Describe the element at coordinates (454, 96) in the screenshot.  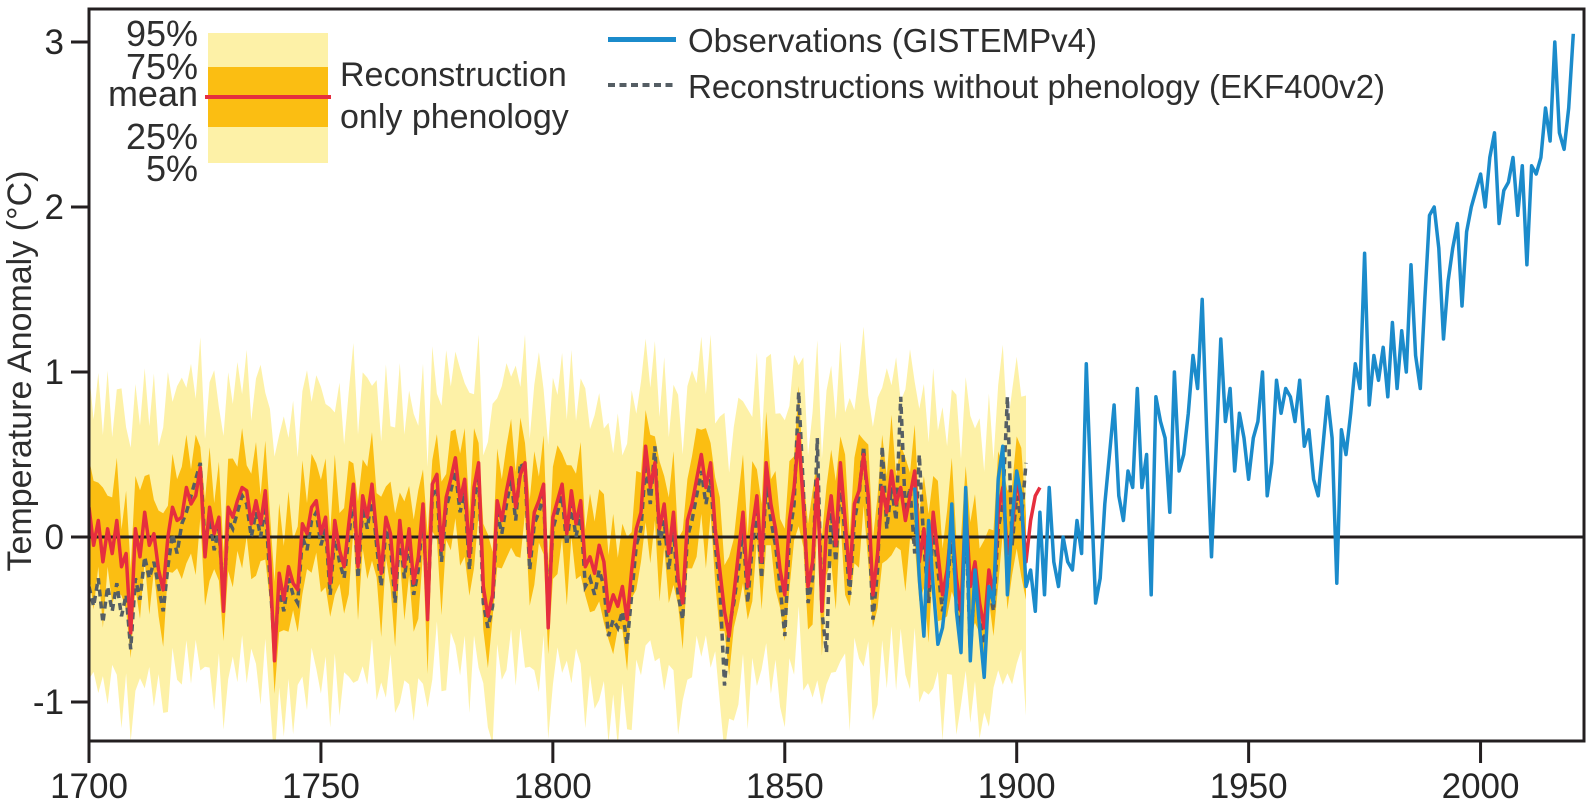
I see `legend-reconstruction-title: Reconstruction only phenology` at that location.